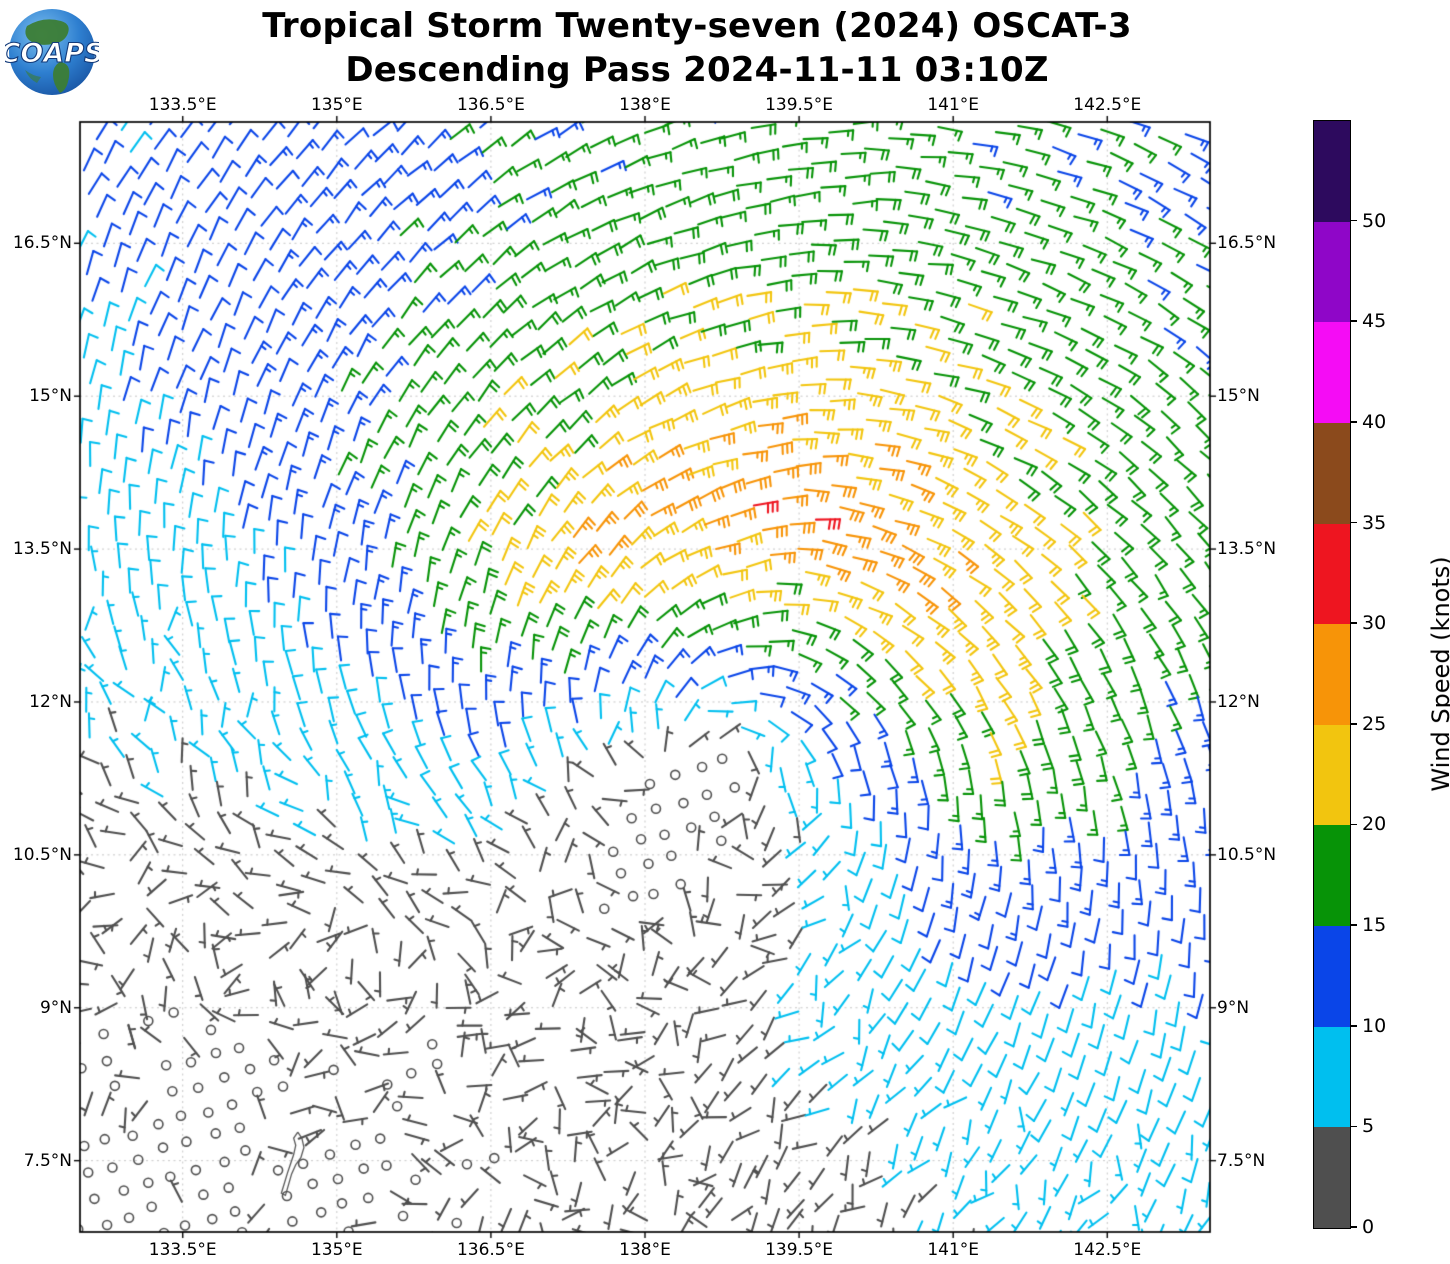 This screenshot has width=1450, height=1264. I want to click on lat-tick-label-right: 9°N, so click(1233, 1007).